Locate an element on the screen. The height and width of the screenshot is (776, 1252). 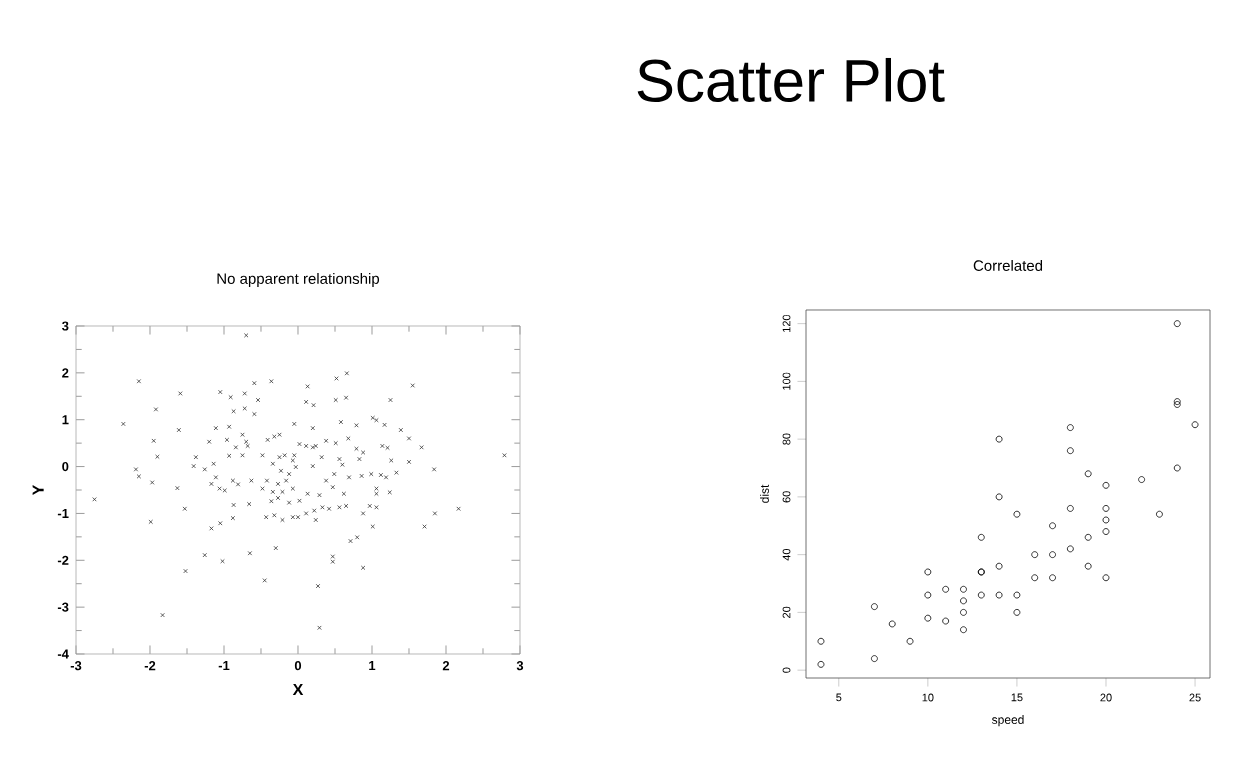
y-axis-title: Y is located at coordinates (38, 490).